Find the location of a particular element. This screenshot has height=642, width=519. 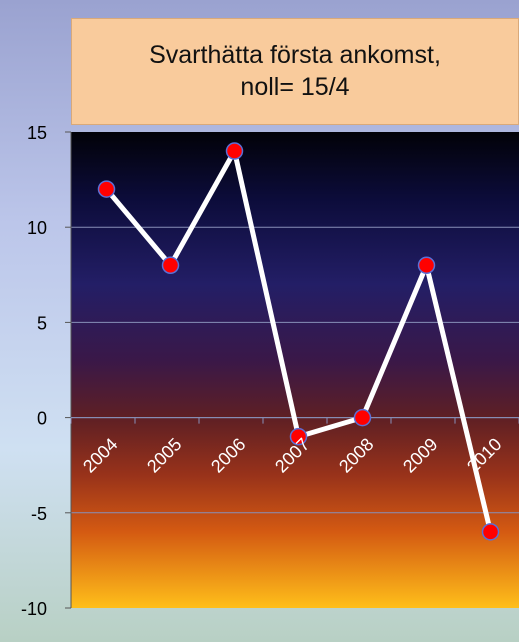

y-tick-label: -5 is located at coordinates (39, 514).